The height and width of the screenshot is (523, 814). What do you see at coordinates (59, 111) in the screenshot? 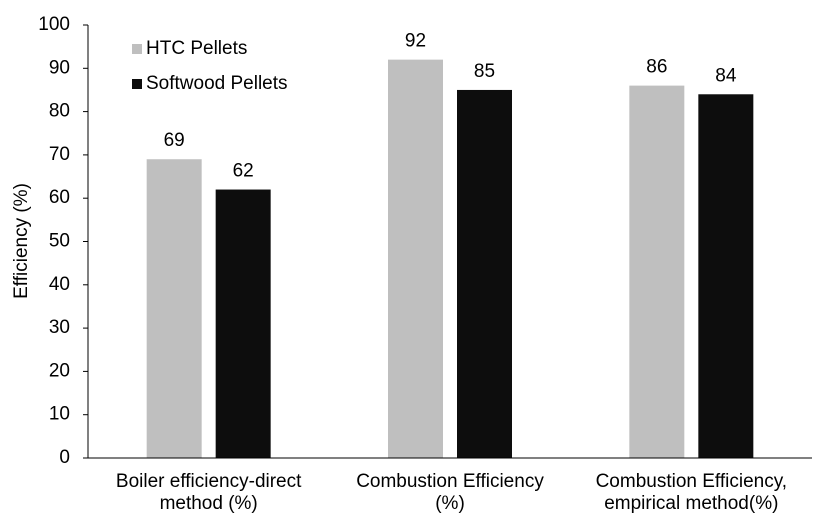
I see `y-tick-label: 80` at bounding box center [59, 111].